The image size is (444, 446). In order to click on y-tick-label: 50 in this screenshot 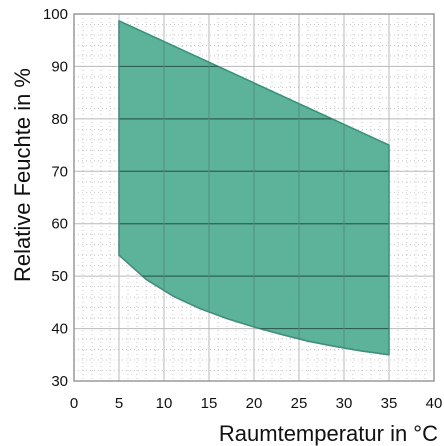, I will do `click(59, 276)`.